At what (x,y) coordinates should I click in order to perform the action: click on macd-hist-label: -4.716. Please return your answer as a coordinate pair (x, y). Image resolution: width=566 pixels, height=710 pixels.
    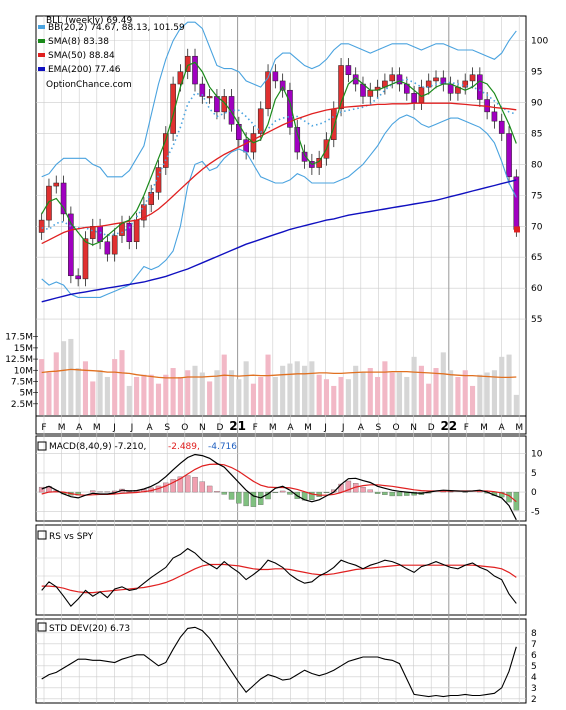
    Looking at the image, I should click on (222, 447).